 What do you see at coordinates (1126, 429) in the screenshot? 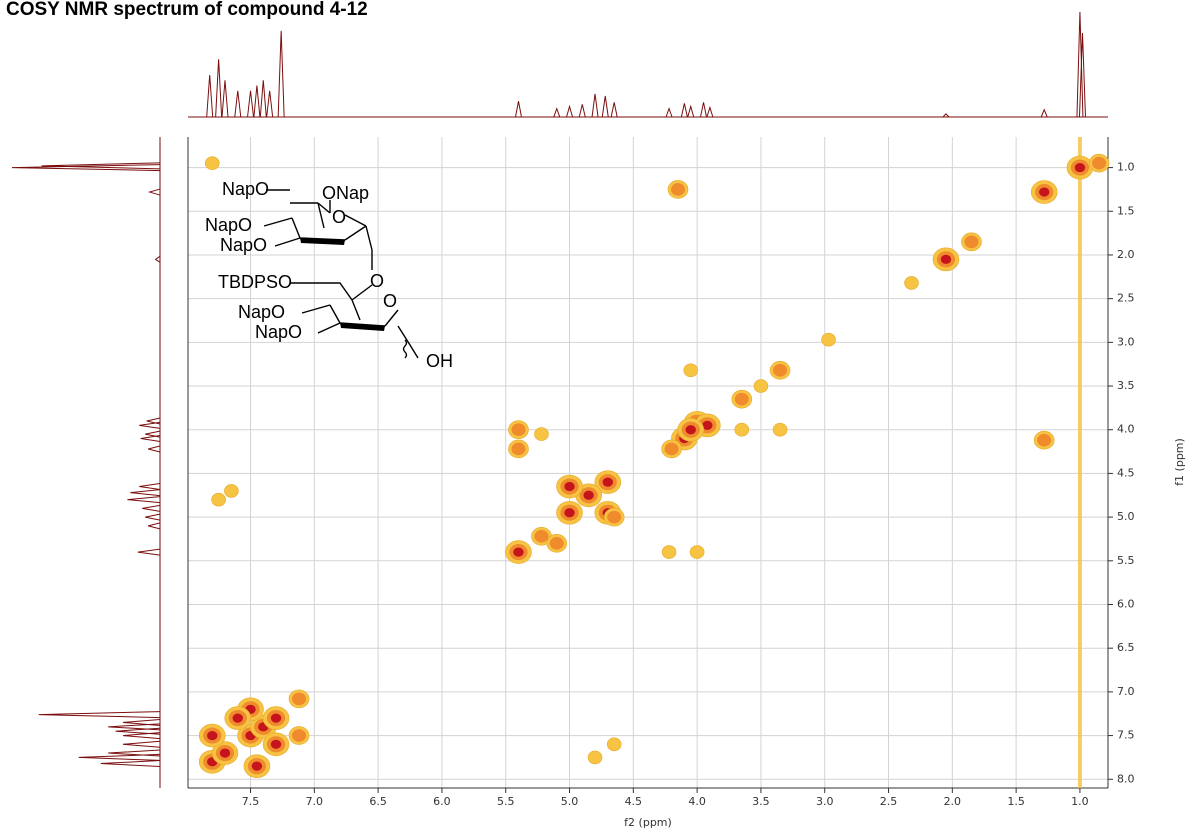
I see `y-tick-label: 4.0` at bounding box center [1126, 429].